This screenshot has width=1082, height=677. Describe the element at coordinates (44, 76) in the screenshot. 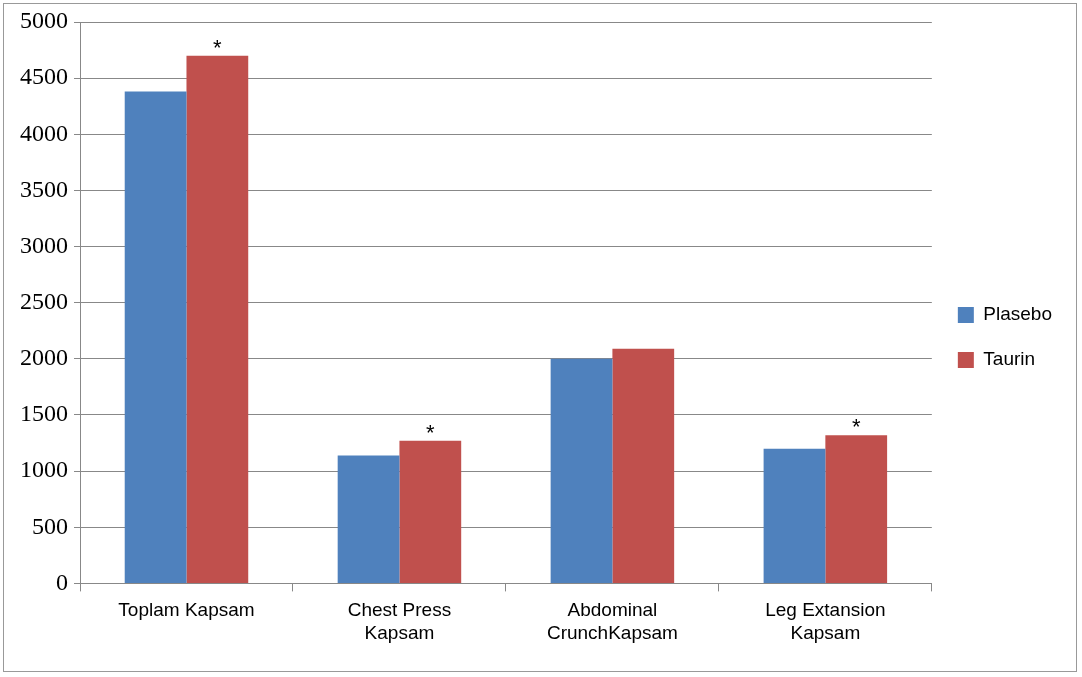

I see `y-tick-label: 4500` at that location.